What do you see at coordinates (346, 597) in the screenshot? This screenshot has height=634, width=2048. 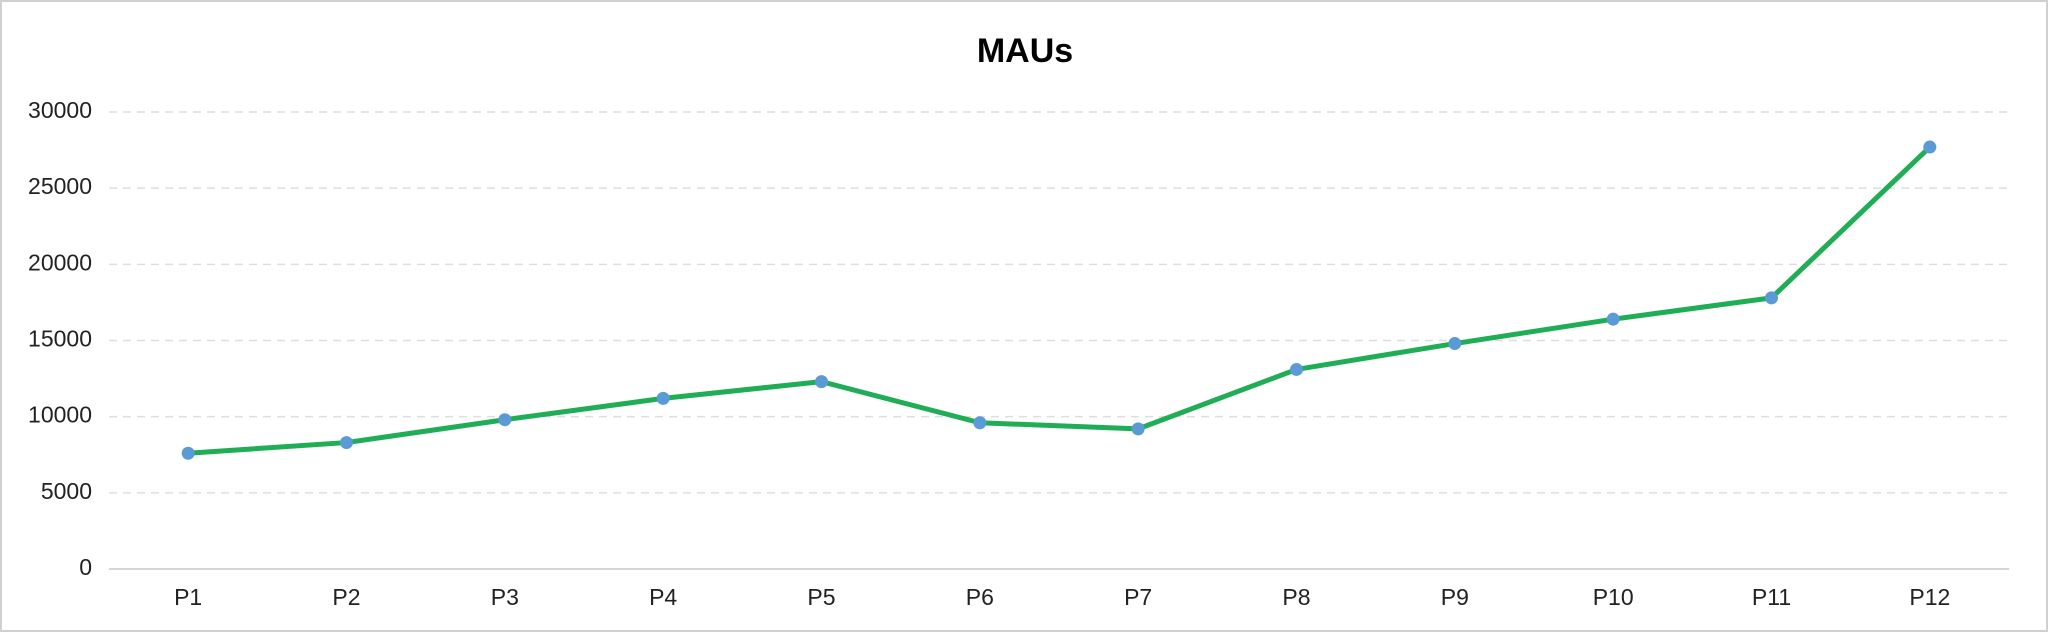 I see `x-tick-label: P2` at bounding box center [346, 597].